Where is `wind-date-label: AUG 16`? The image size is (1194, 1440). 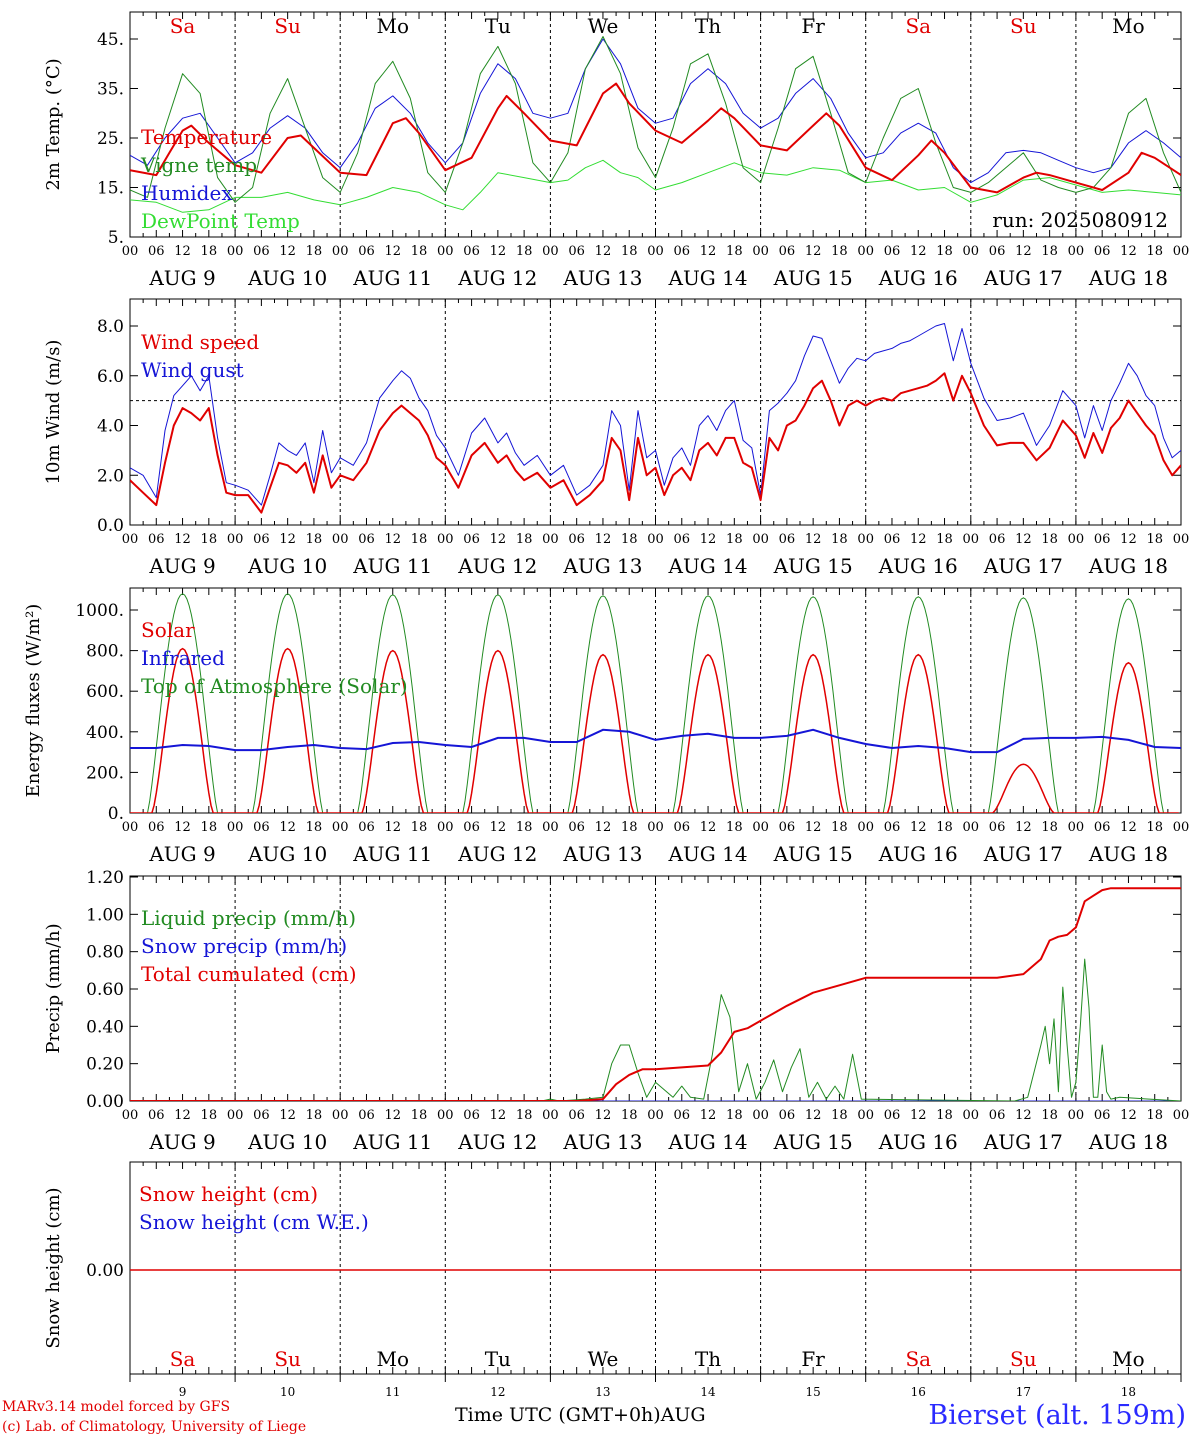 wind-date-label: AUG 16 is located at coordinates (918, 566).